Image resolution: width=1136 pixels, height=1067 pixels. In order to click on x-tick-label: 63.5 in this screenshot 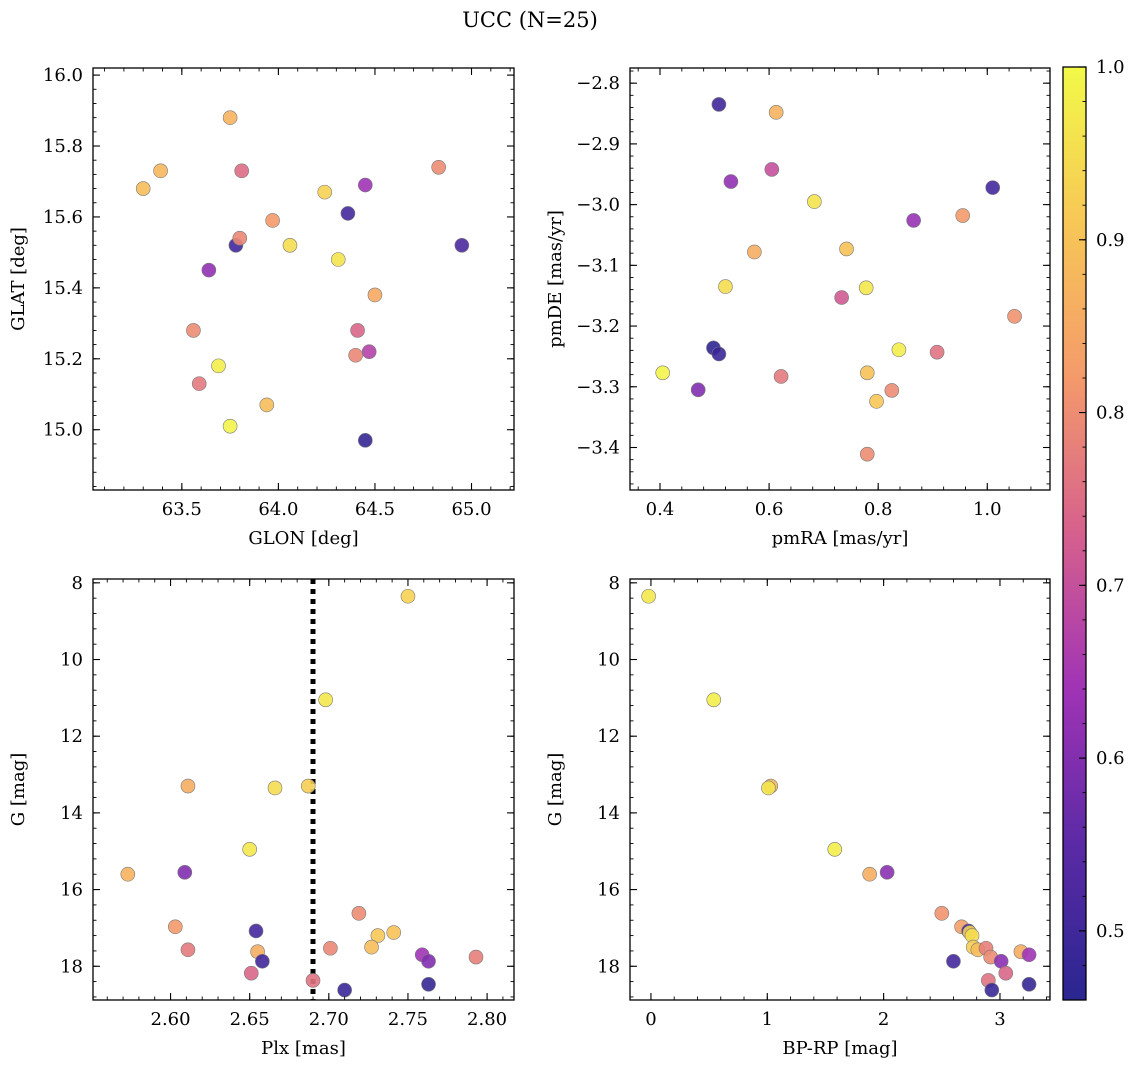, I will do `click(182, 509)`.